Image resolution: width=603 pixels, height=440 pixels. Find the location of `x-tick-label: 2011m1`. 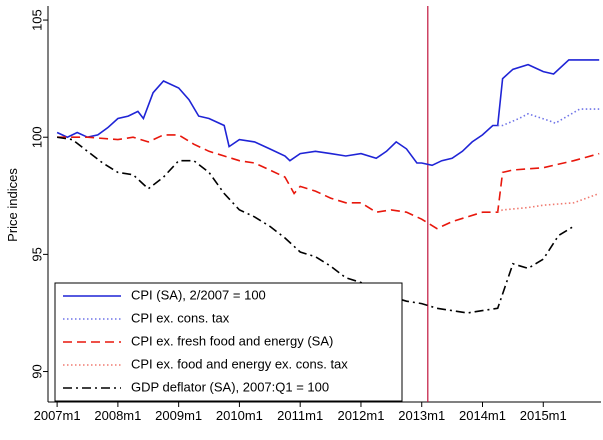

x-tick-label: 2011m1 is located at coordinates (300, 415).